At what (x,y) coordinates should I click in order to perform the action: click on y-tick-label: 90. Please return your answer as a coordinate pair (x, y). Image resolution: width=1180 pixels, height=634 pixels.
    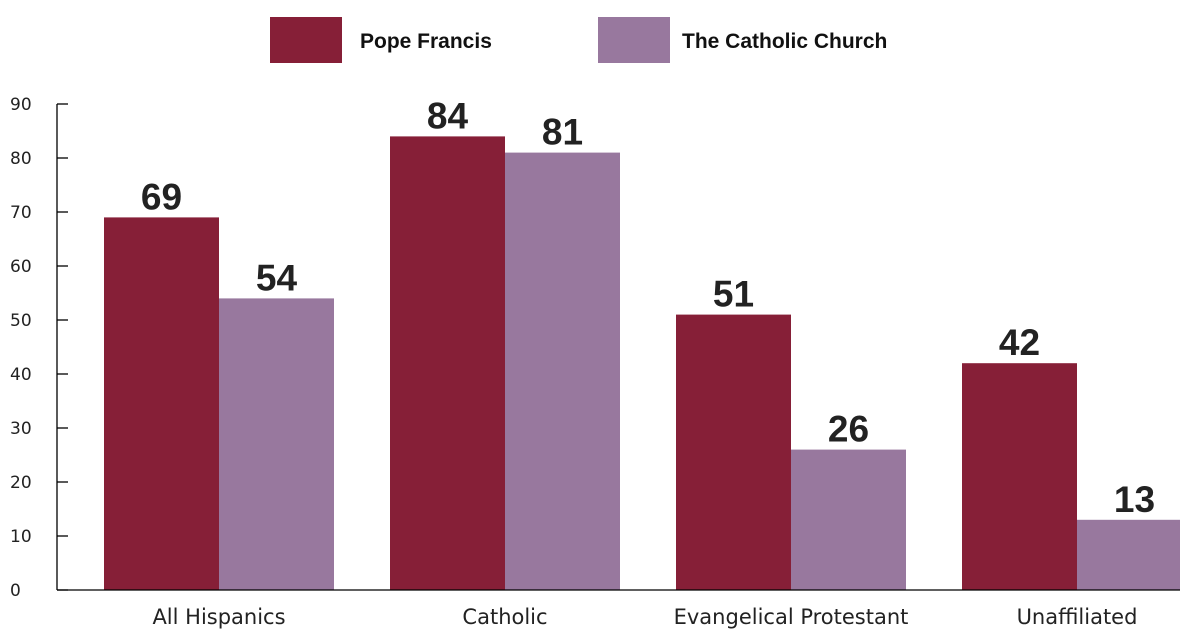
    Looking at the image, I should click on (21, 105).